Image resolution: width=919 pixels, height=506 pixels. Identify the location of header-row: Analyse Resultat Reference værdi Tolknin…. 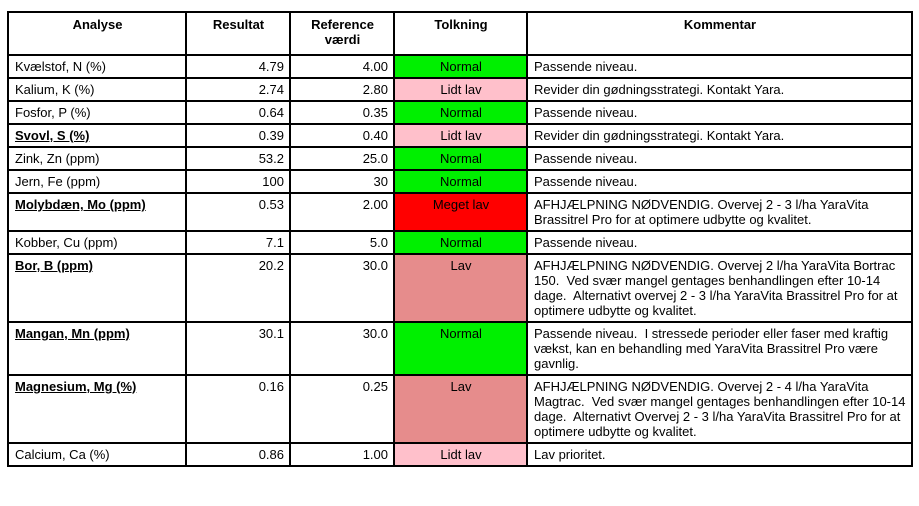
(460, 33).